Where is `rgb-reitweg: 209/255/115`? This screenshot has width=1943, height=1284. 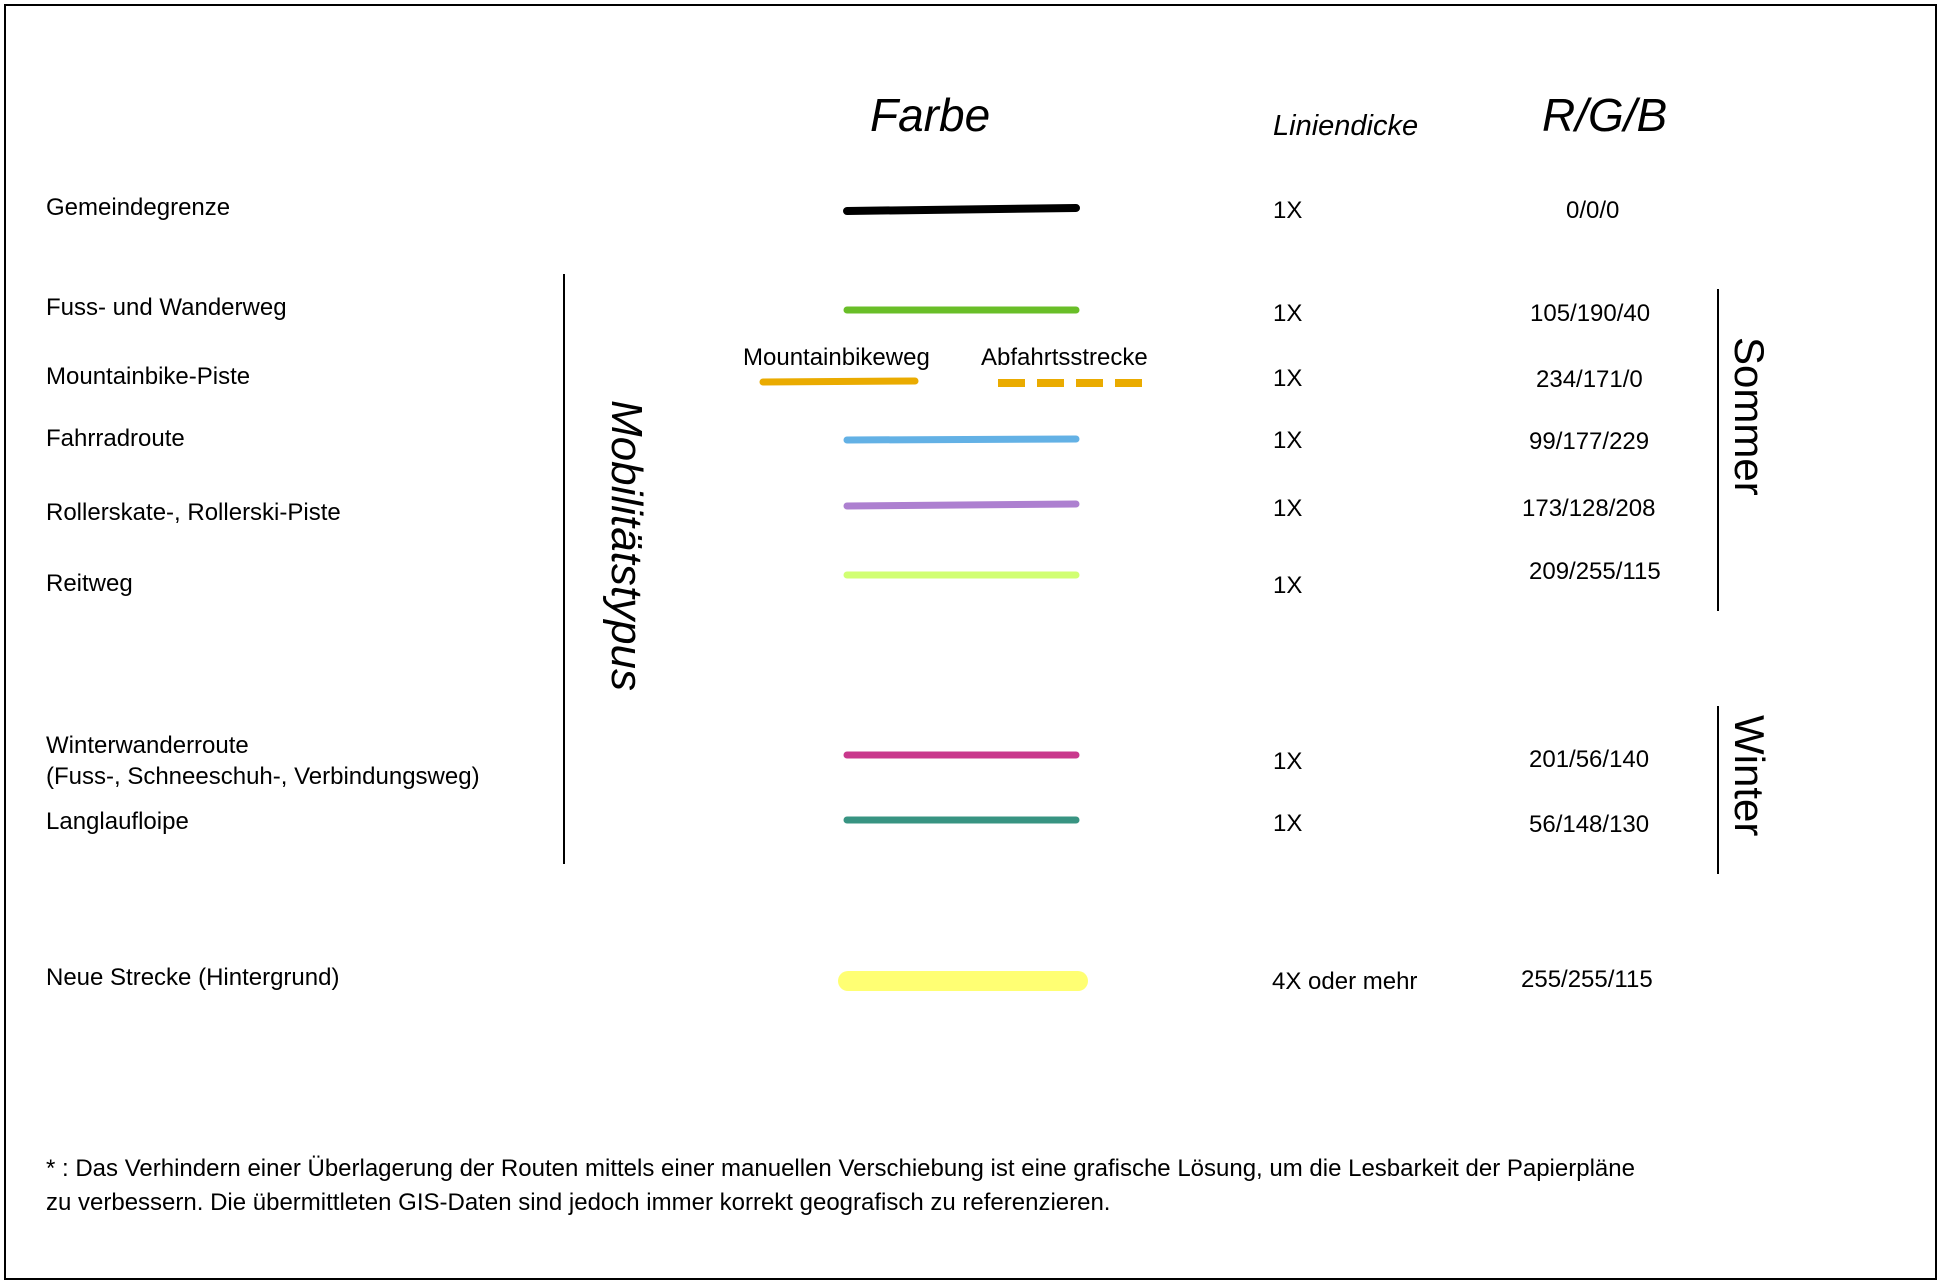 rgb-reitweg: 209/255/115 is located at coordinates (1595, 571).